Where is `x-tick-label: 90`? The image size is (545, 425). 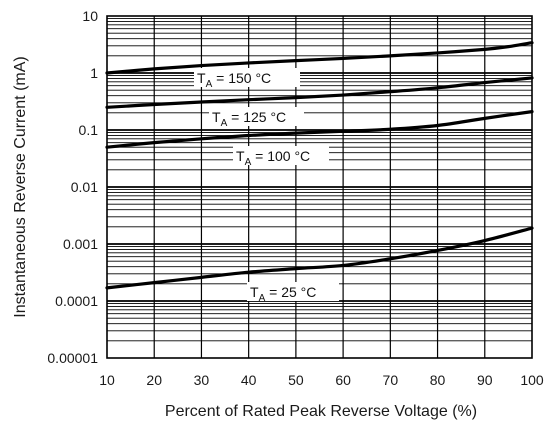 x-tick-label: 90 is located at coordinates (485, 380).